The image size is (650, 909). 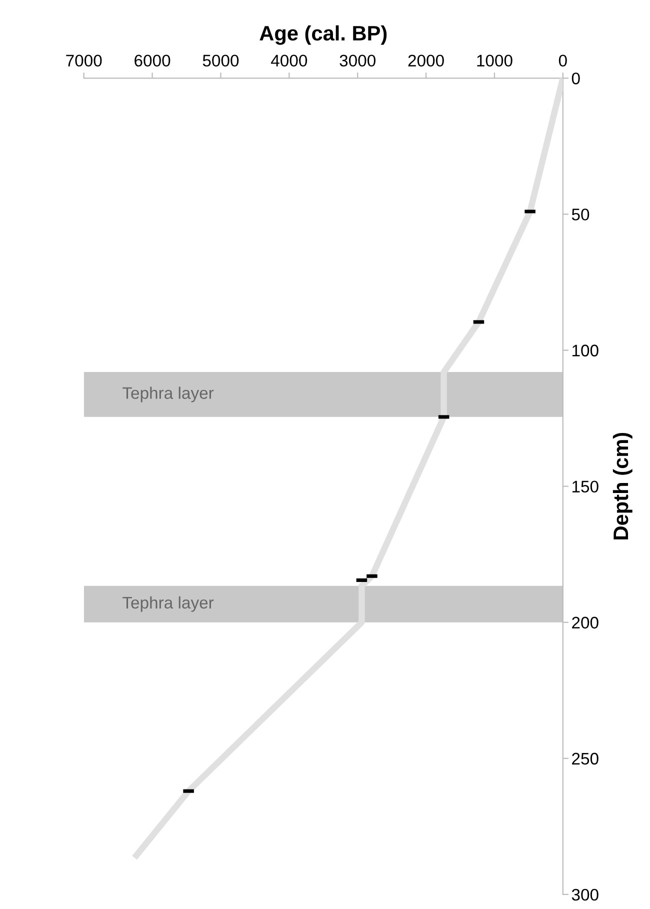 I want to click on y-tick-label: 100, so click(x=585, y=350).